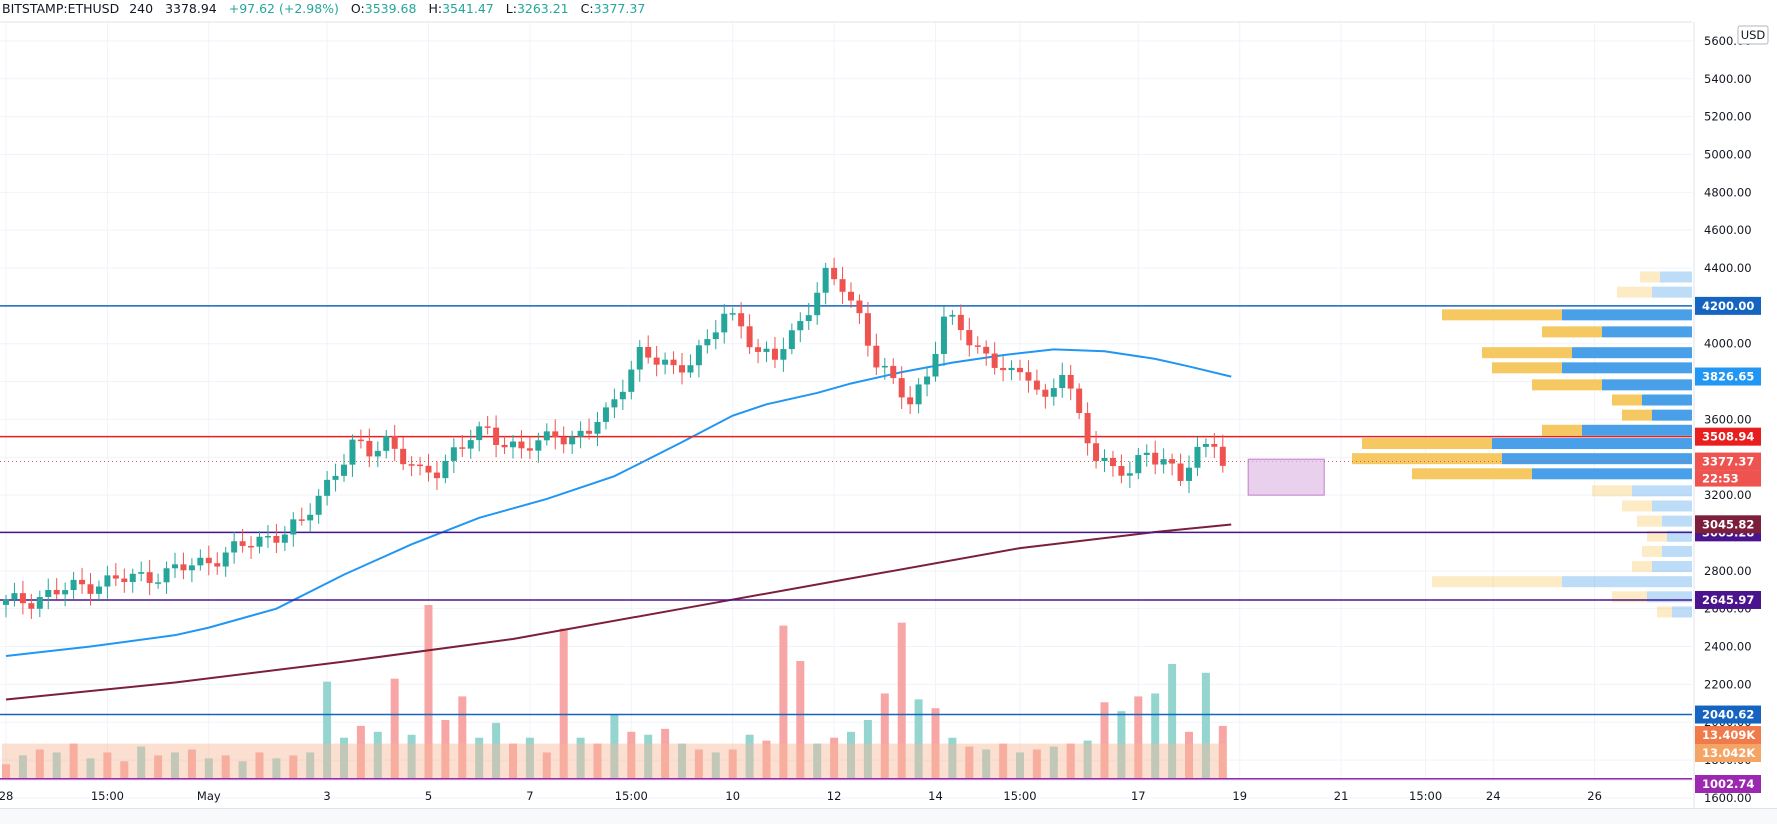 The image size is (1777, 824). I want to click on time-tick-label: 12, so click(834, 796).